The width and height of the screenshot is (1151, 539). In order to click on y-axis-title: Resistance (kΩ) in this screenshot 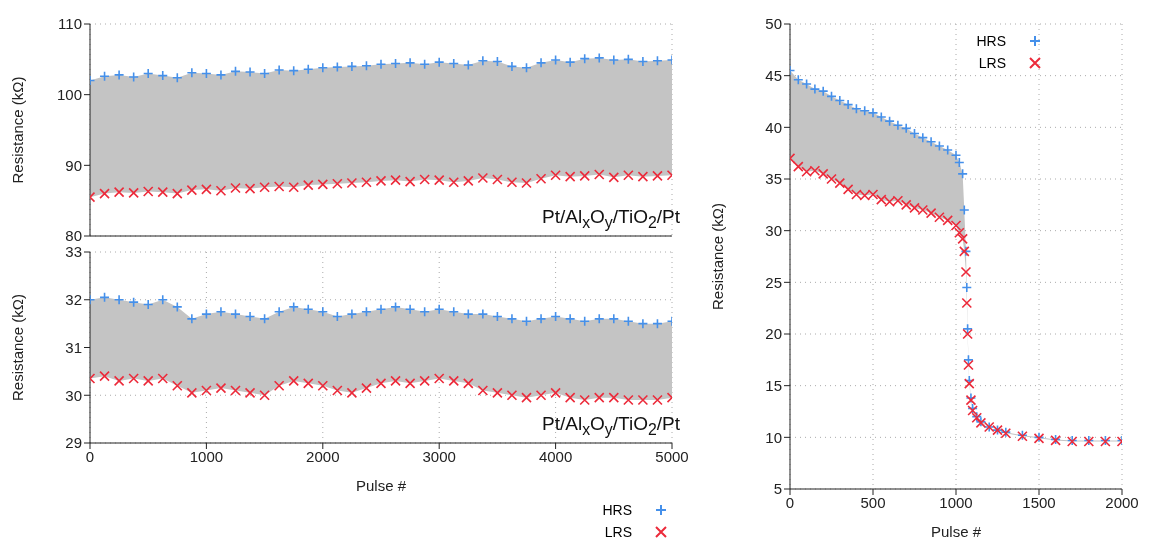, I will do `click(718, 256)`.